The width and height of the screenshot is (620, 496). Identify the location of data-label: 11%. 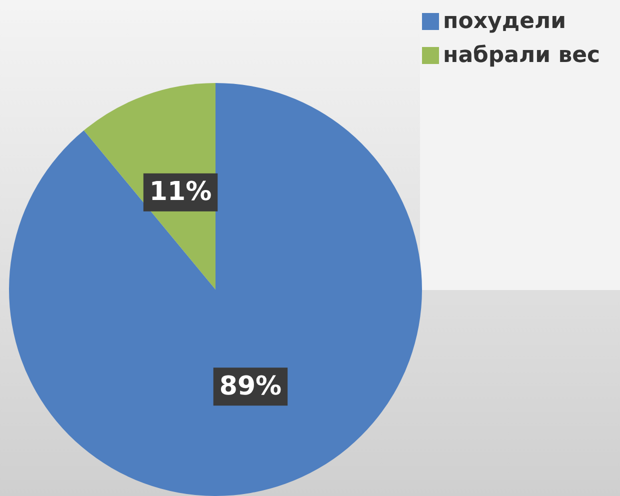
(180, 192).